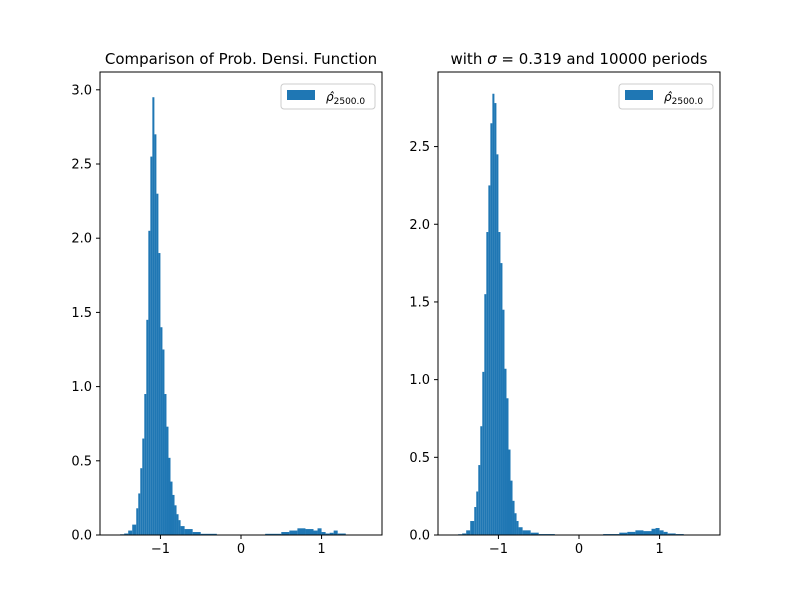  I want to click on left-x-axis-ticks: −1 0 1, so click(238, 546).